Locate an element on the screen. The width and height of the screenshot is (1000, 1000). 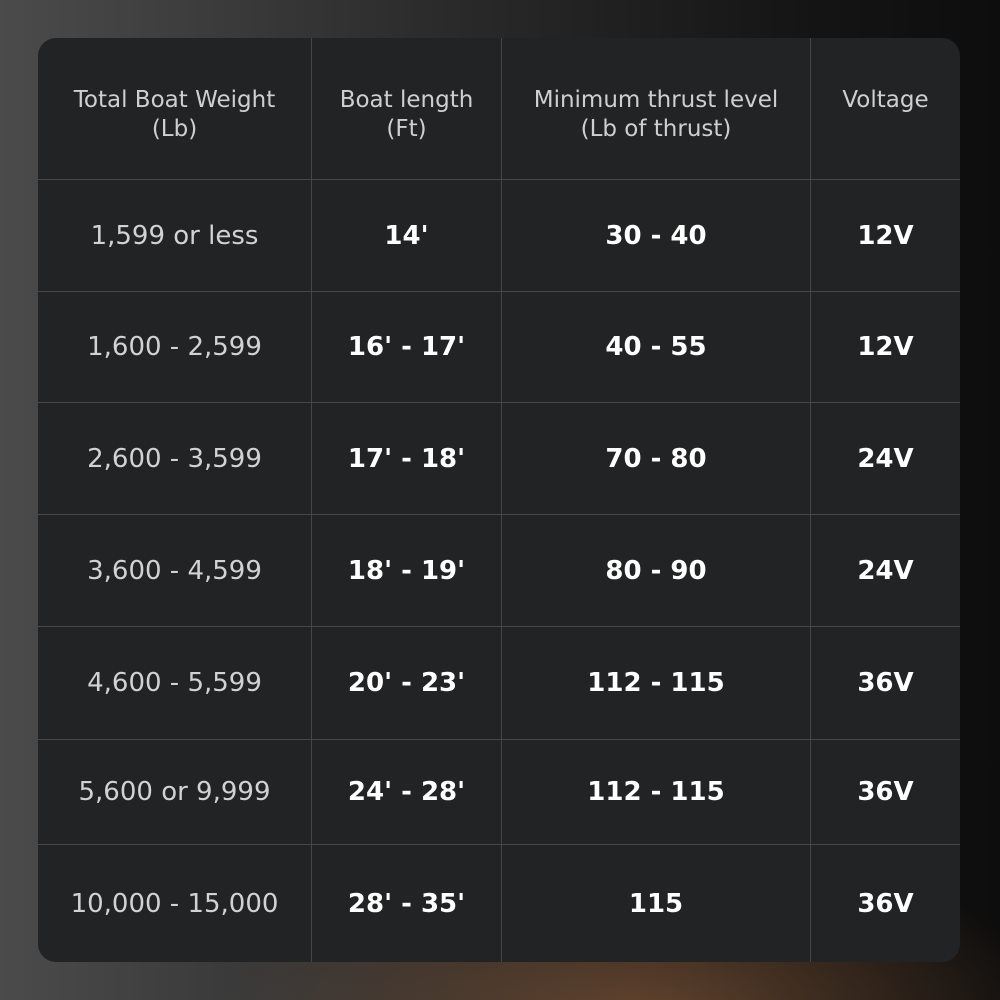
table-cell: 115 is located at coordinates (656, 903).